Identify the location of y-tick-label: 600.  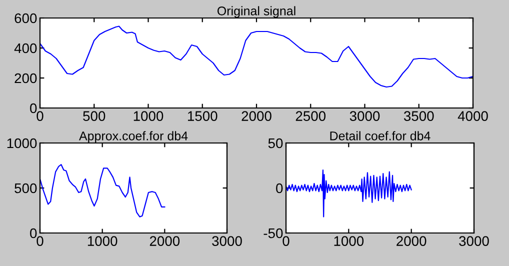
(25, 18).